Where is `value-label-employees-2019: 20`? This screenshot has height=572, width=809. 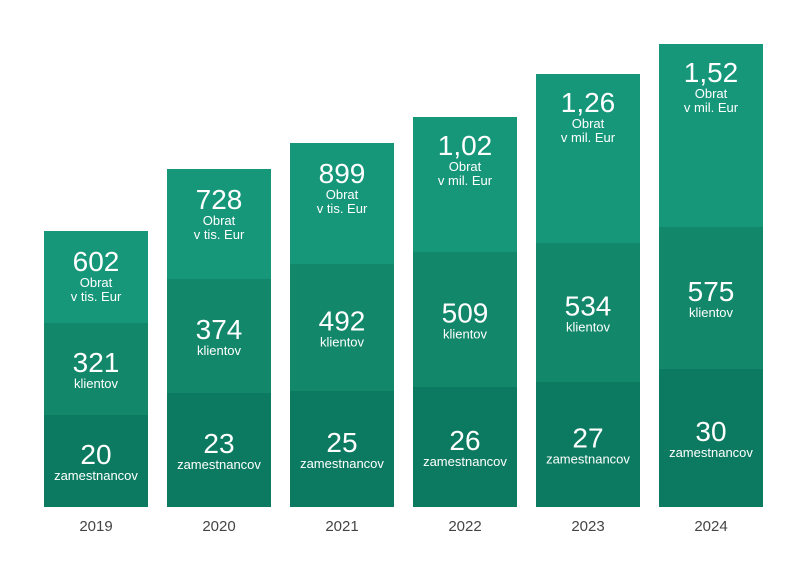 value-label-employees-2019: 20 is located at coordinates (95, 454).